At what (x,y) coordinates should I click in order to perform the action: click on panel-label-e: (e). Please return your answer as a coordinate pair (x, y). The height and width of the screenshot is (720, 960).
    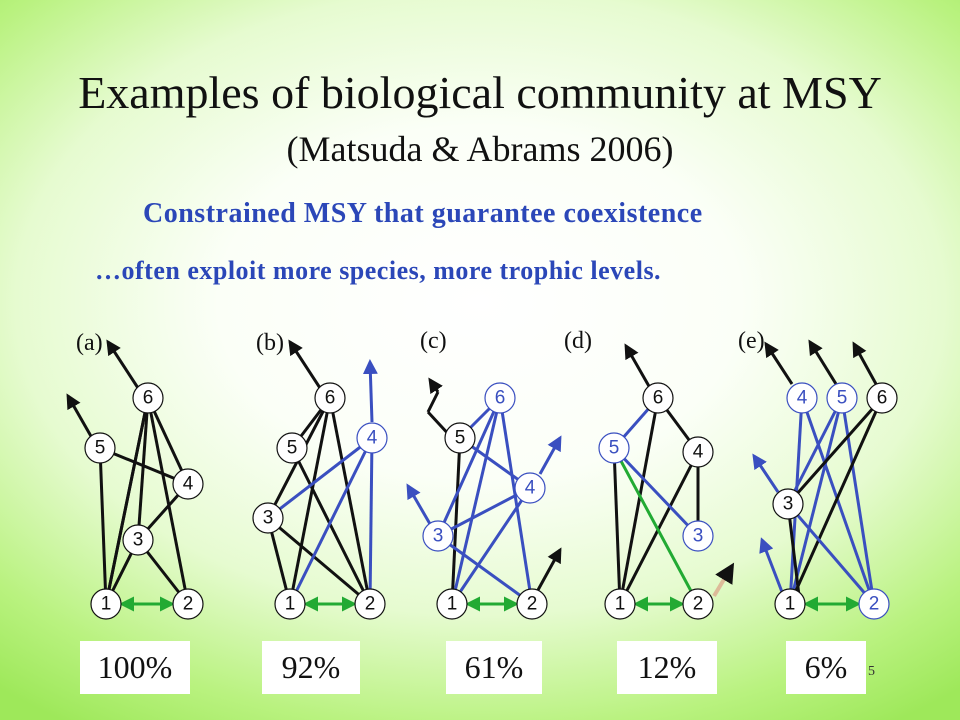
    Looking at the image, I should click on (751, 341).